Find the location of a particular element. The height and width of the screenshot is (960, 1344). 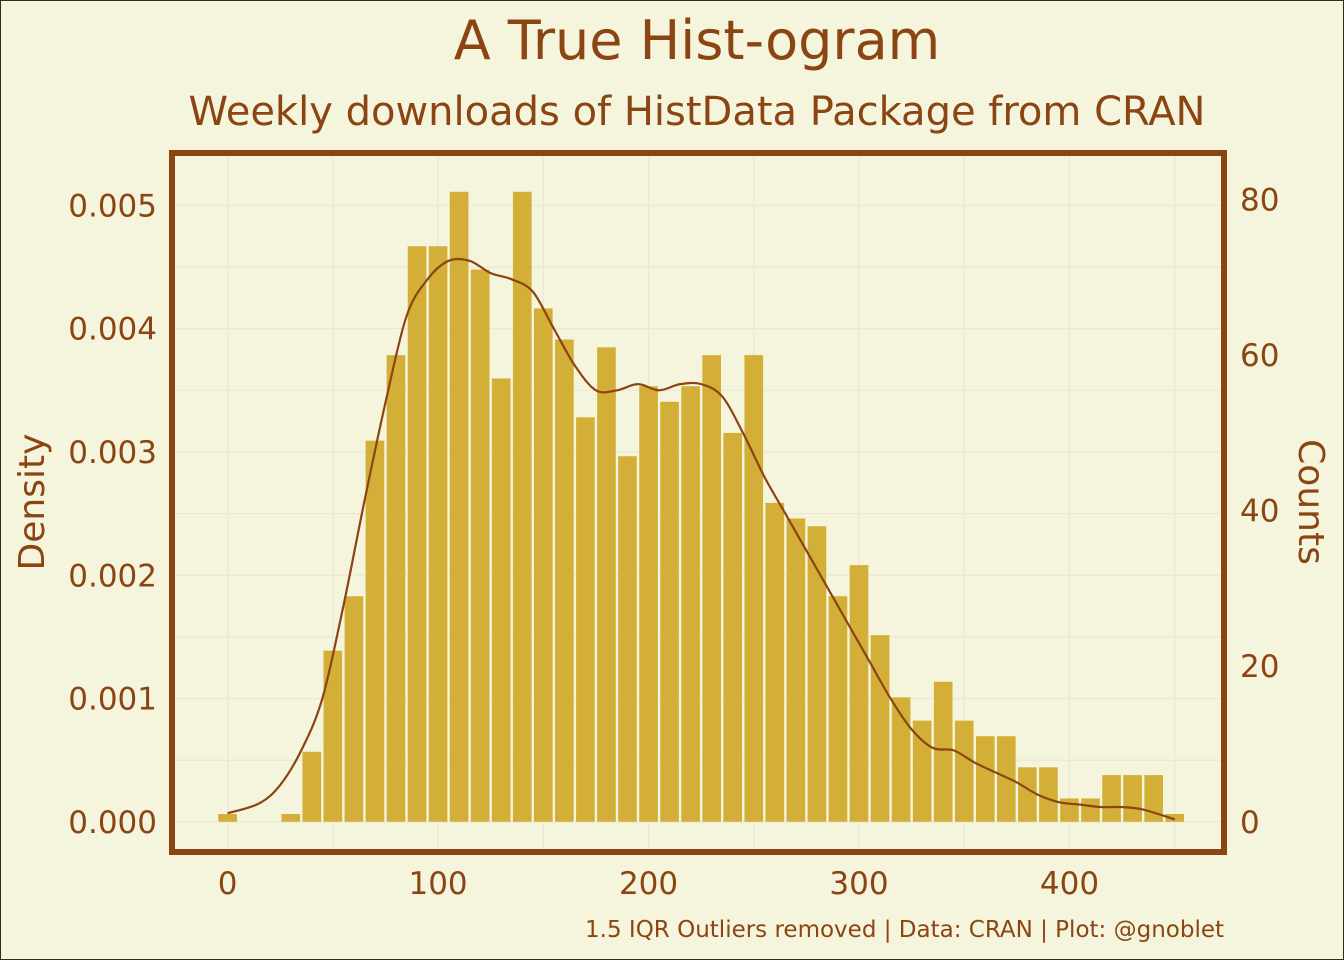

y-left-tick-label: 0.004 is located at coordinates (112, 330).